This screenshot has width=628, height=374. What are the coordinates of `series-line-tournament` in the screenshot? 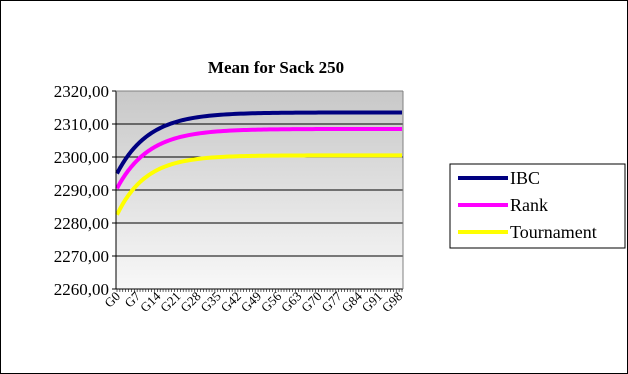 It's located at (258, 184).